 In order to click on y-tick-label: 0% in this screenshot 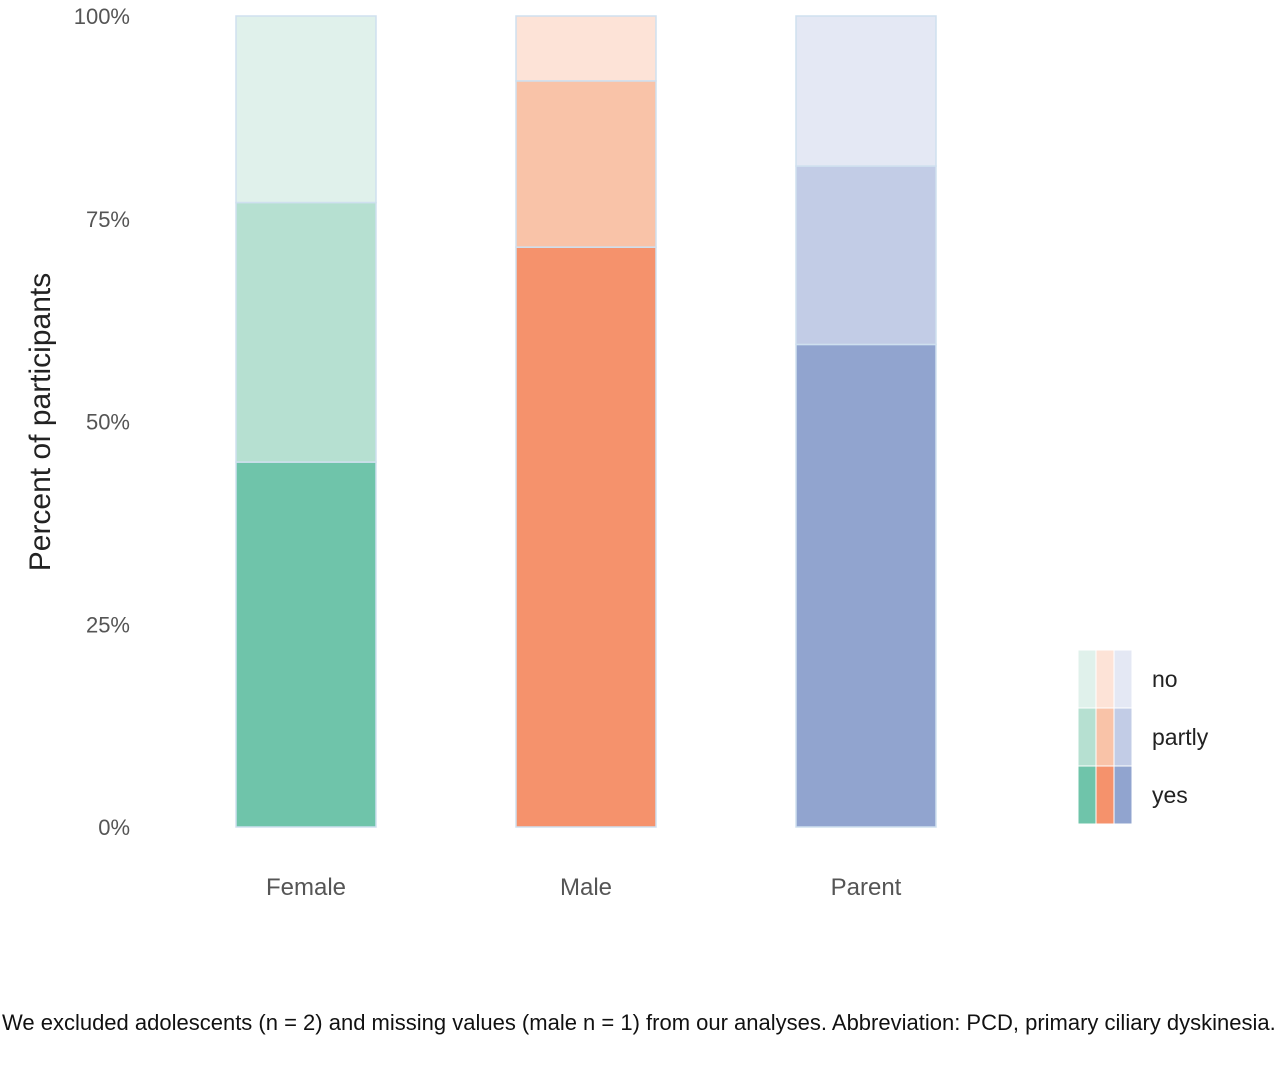, I will do `click(114, 827)`.